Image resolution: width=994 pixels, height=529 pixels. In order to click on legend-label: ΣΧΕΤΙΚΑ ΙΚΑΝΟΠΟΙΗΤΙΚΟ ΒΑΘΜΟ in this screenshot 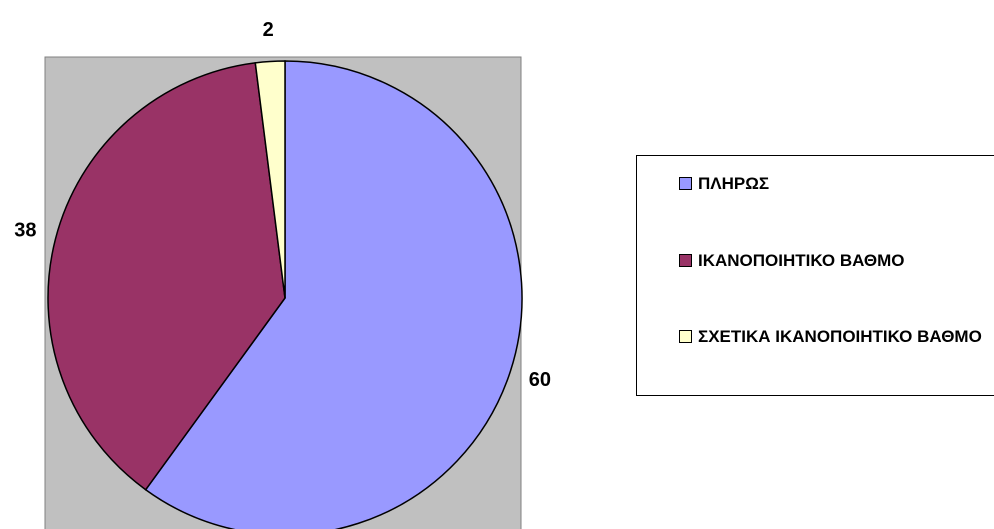, I will do `click(840, 336)`.